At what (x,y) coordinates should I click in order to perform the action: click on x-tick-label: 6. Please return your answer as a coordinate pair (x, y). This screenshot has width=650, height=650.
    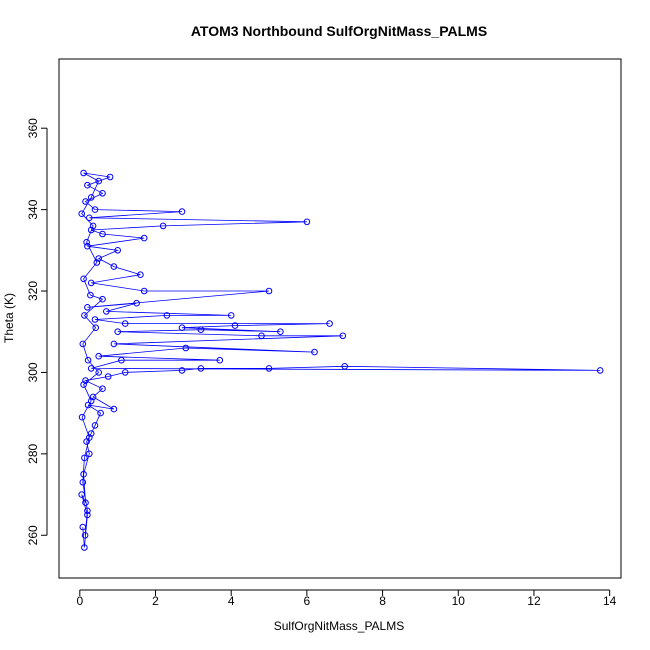
    Looking at the image, I should click on (307, 601).